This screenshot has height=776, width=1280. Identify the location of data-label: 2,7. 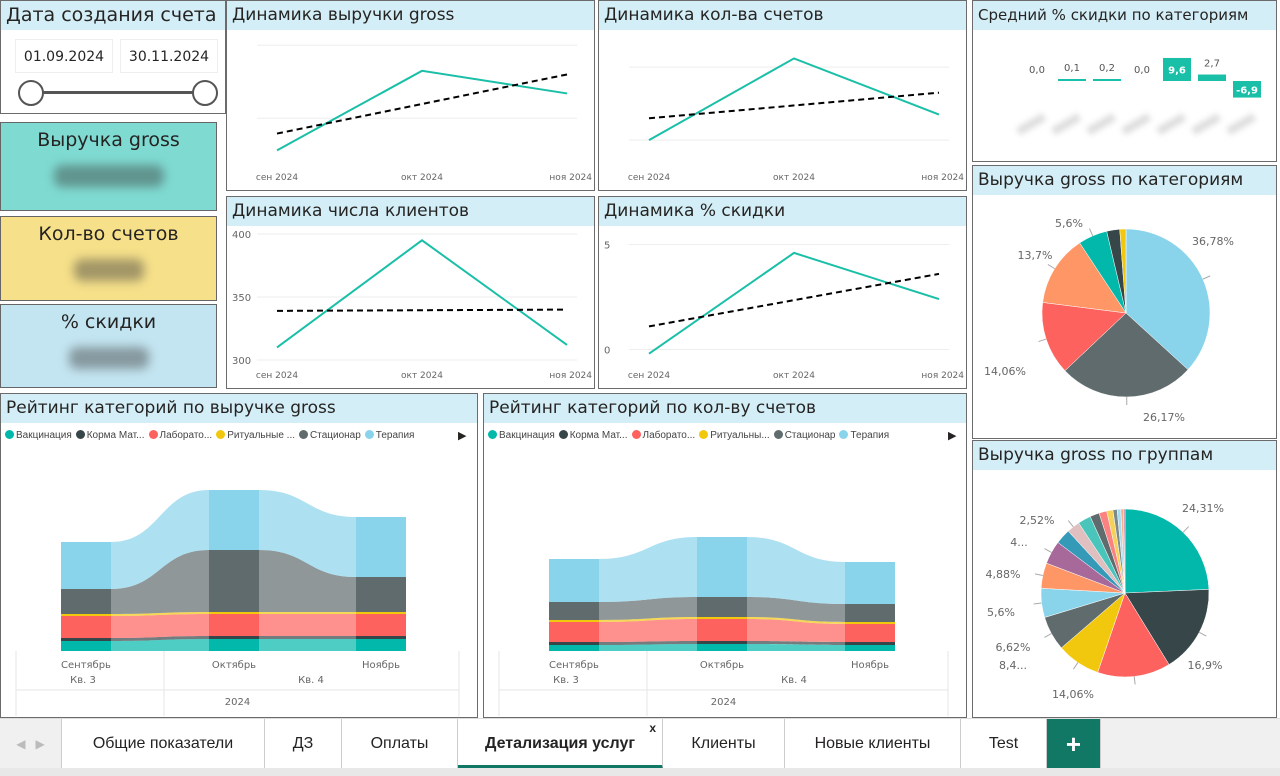
(1212, 64).